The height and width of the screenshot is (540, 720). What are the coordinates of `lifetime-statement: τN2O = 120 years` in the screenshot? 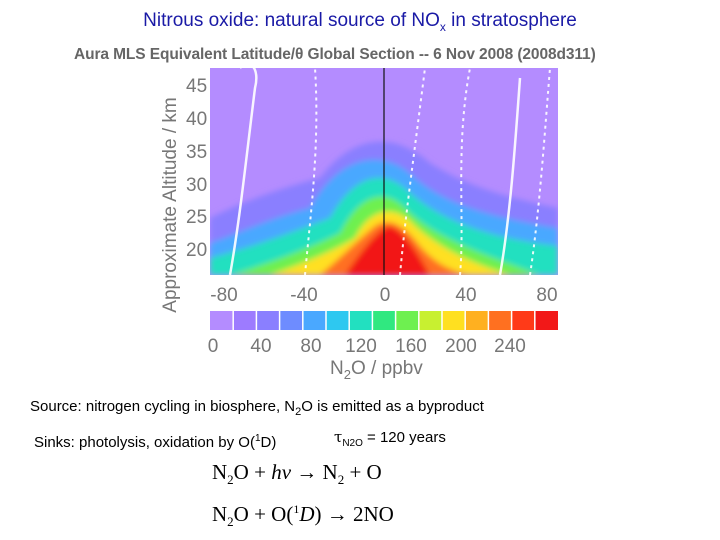 It's located at (390, 438).